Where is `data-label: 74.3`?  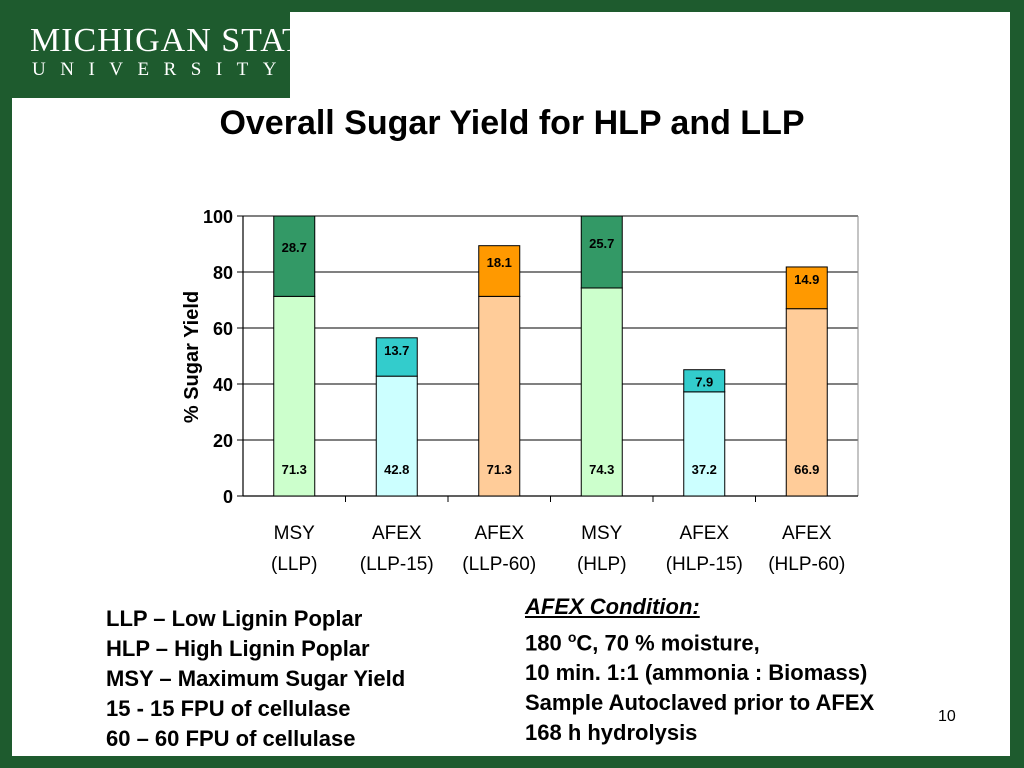 data-label: 74.3 is located at coordinates (601, 469).